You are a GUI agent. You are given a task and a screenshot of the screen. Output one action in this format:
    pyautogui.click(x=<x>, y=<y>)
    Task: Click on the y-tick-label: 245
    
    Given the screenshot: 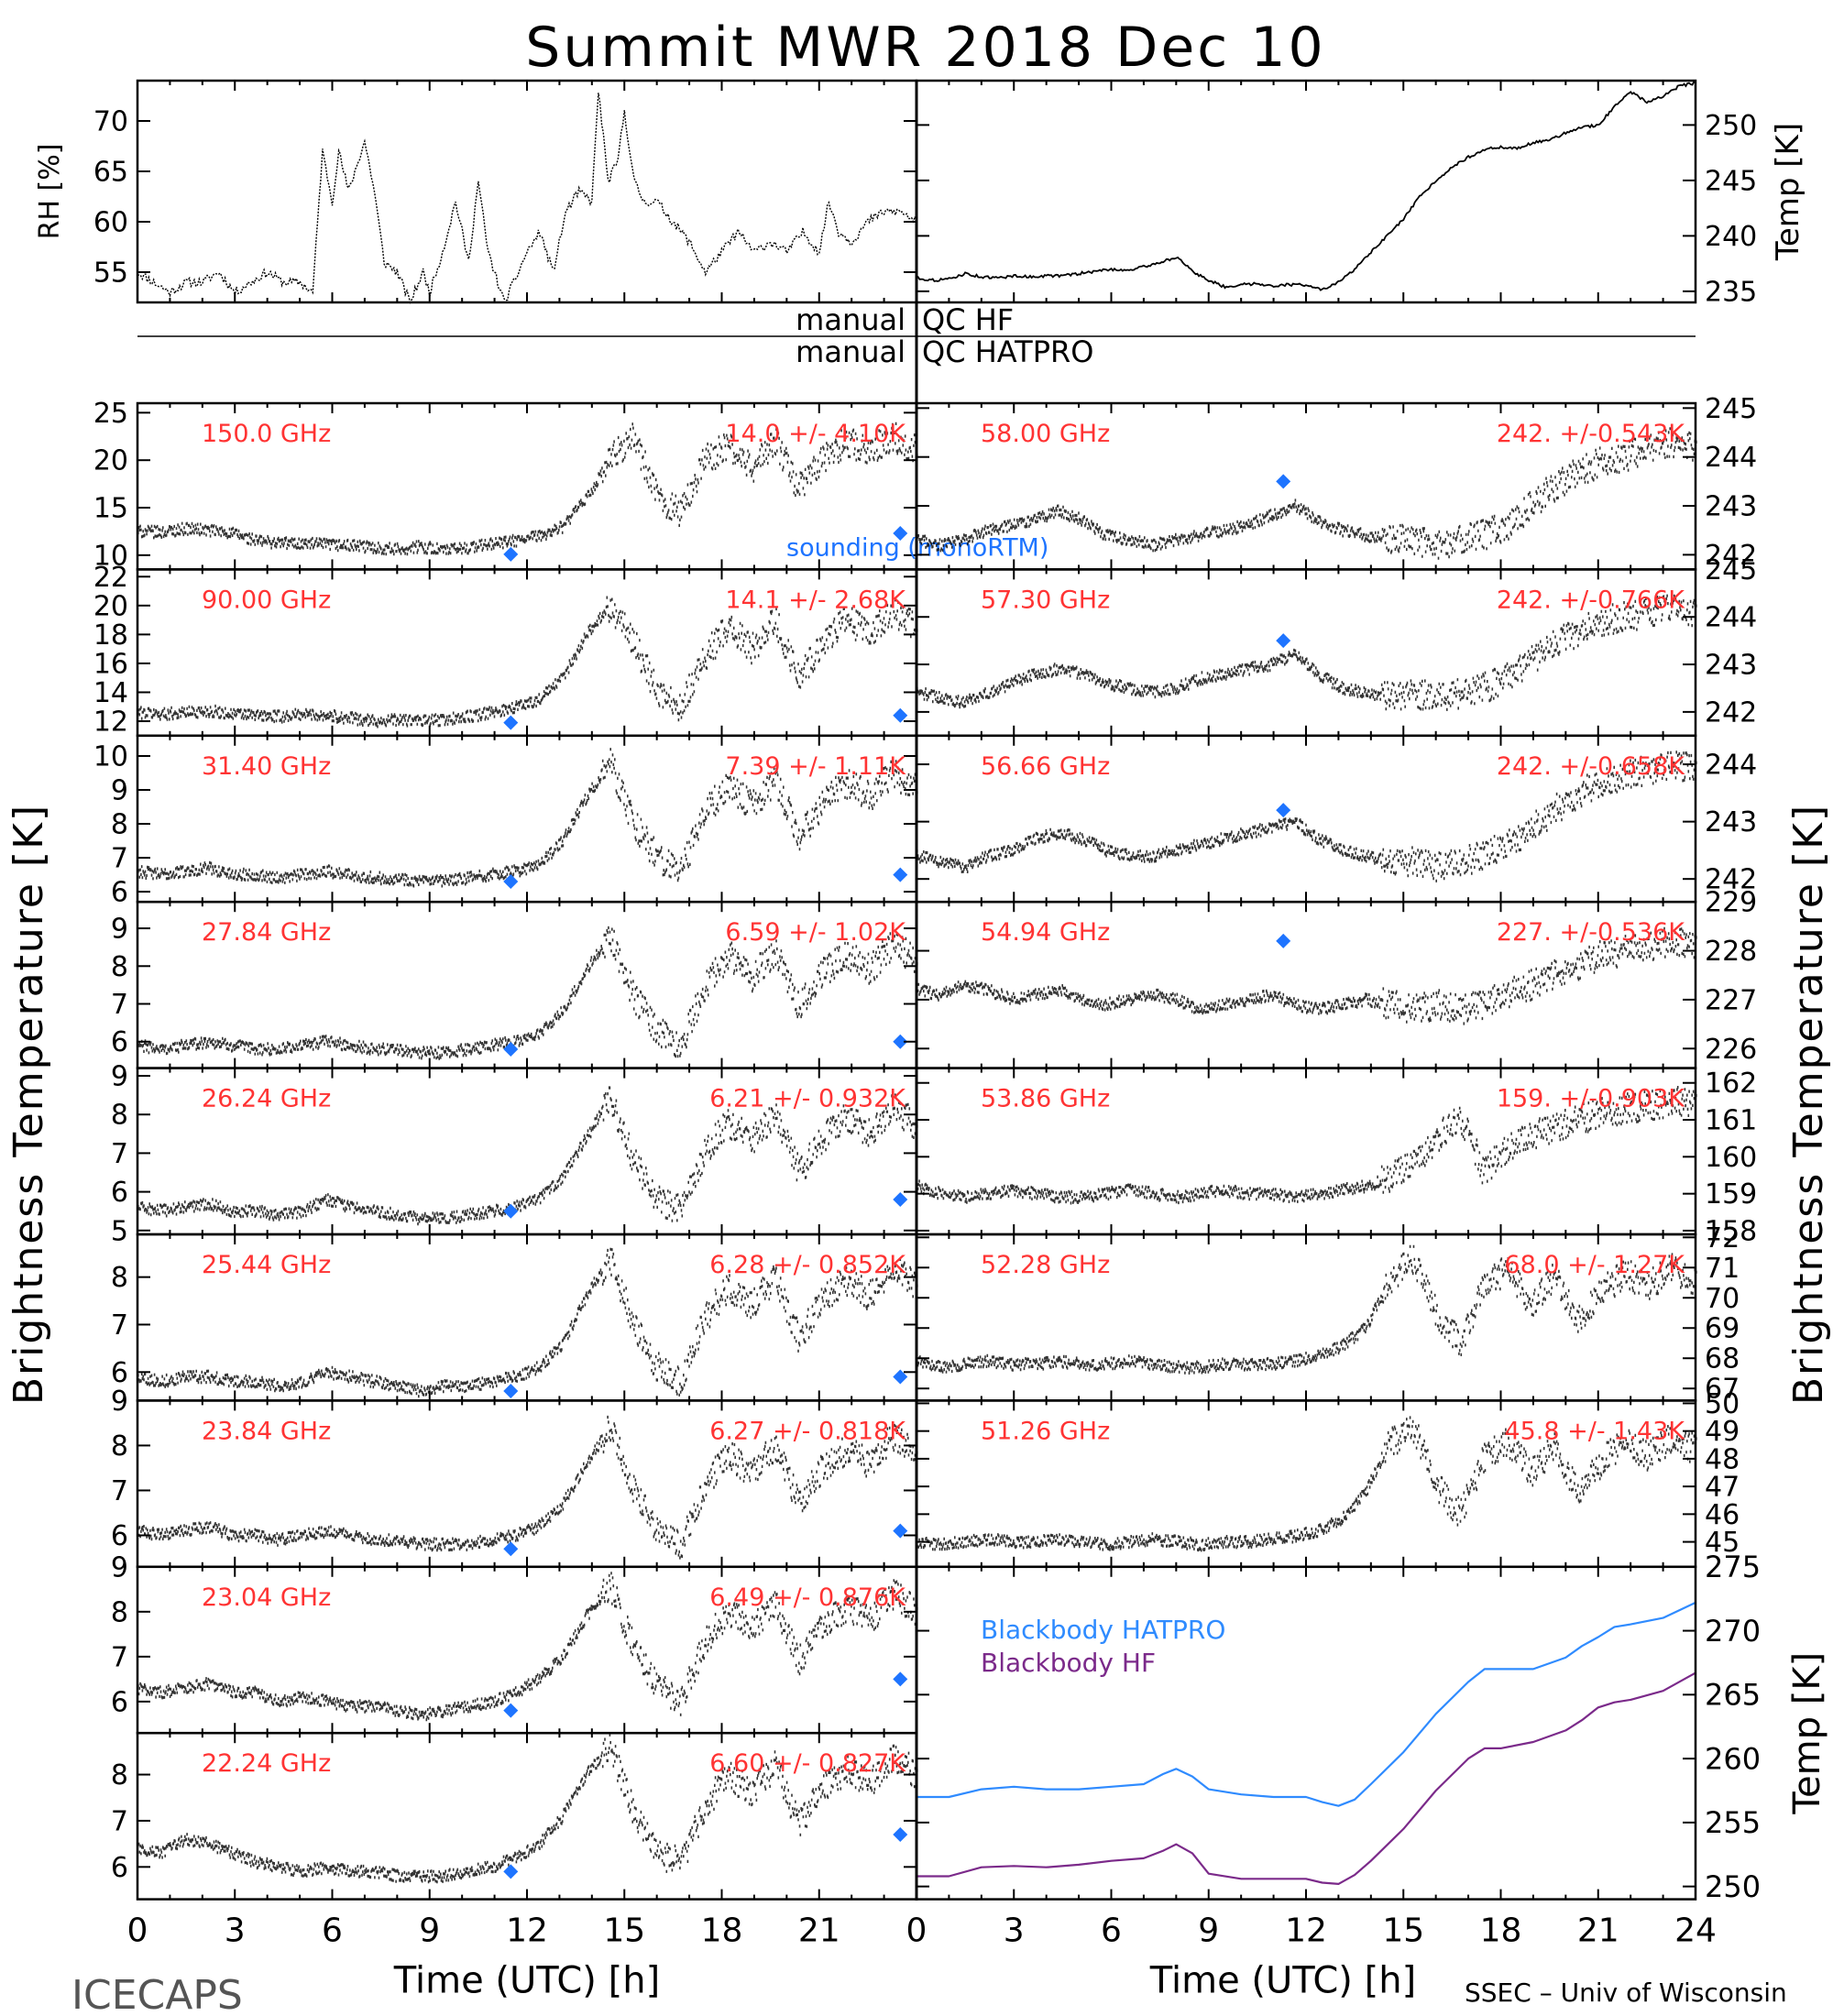 What is the action you would take?
    pyautogui.click(x=1731, y=570)
    